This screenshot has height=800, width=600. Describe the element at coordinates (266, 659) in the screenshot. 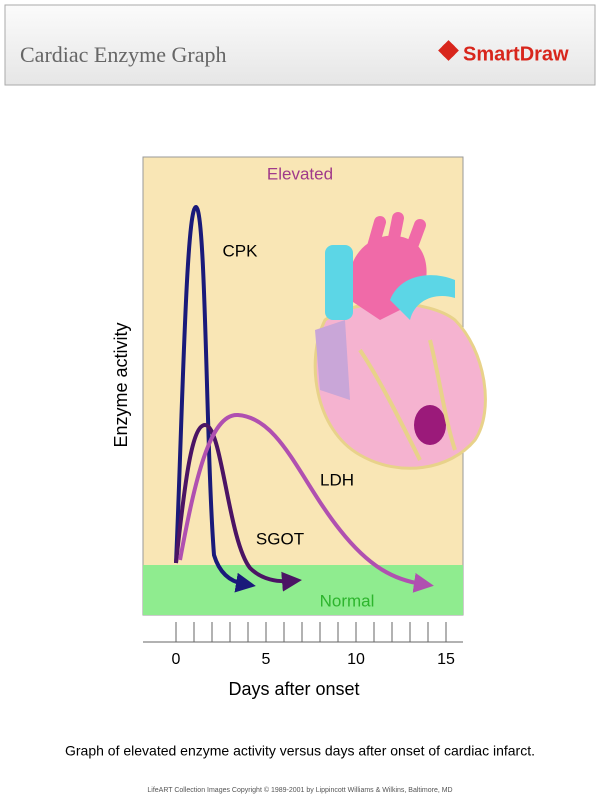

I see `x-tick-label: 5` at that location.